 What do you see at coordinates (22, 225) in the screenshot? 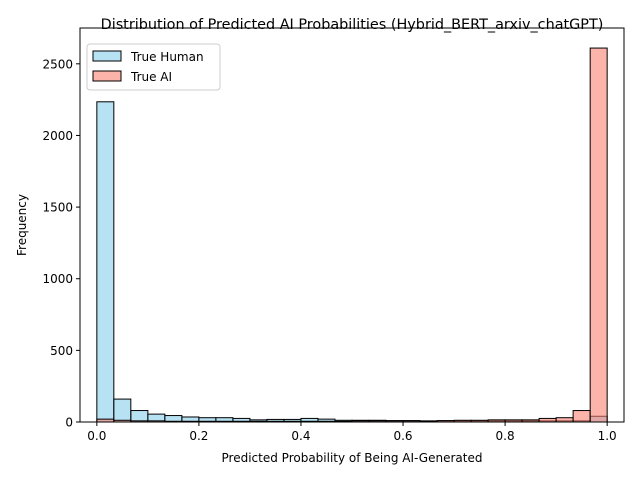
I see `y-axis-label: Frequency` at bounding box center [22, 225].